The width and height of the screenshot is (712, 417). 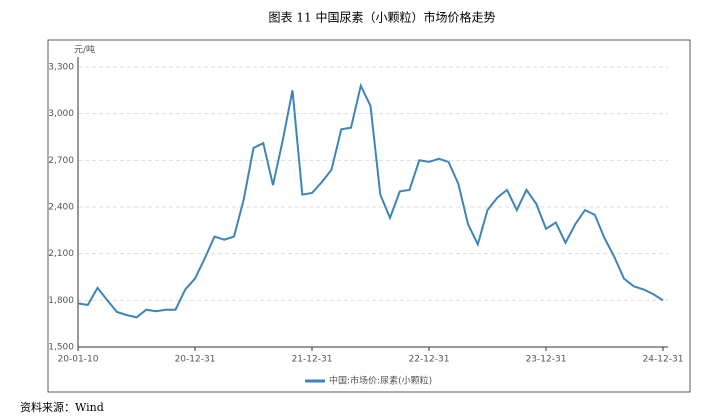 I want to click on chart-title: 图表 11 中国尿素（小颗粒）市场价格走势, so click(x=382, y=17).